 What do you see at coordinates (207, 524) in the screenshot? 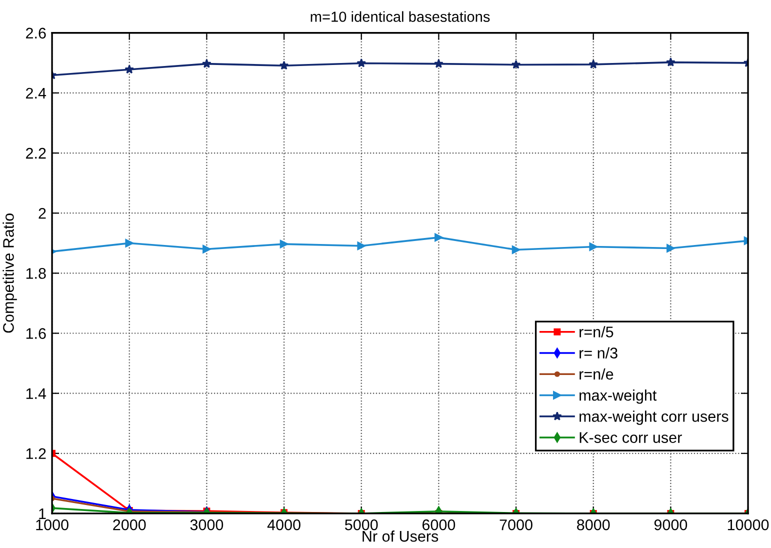
I see `x-tick-label: 3000` at bounding box center [207, 524].